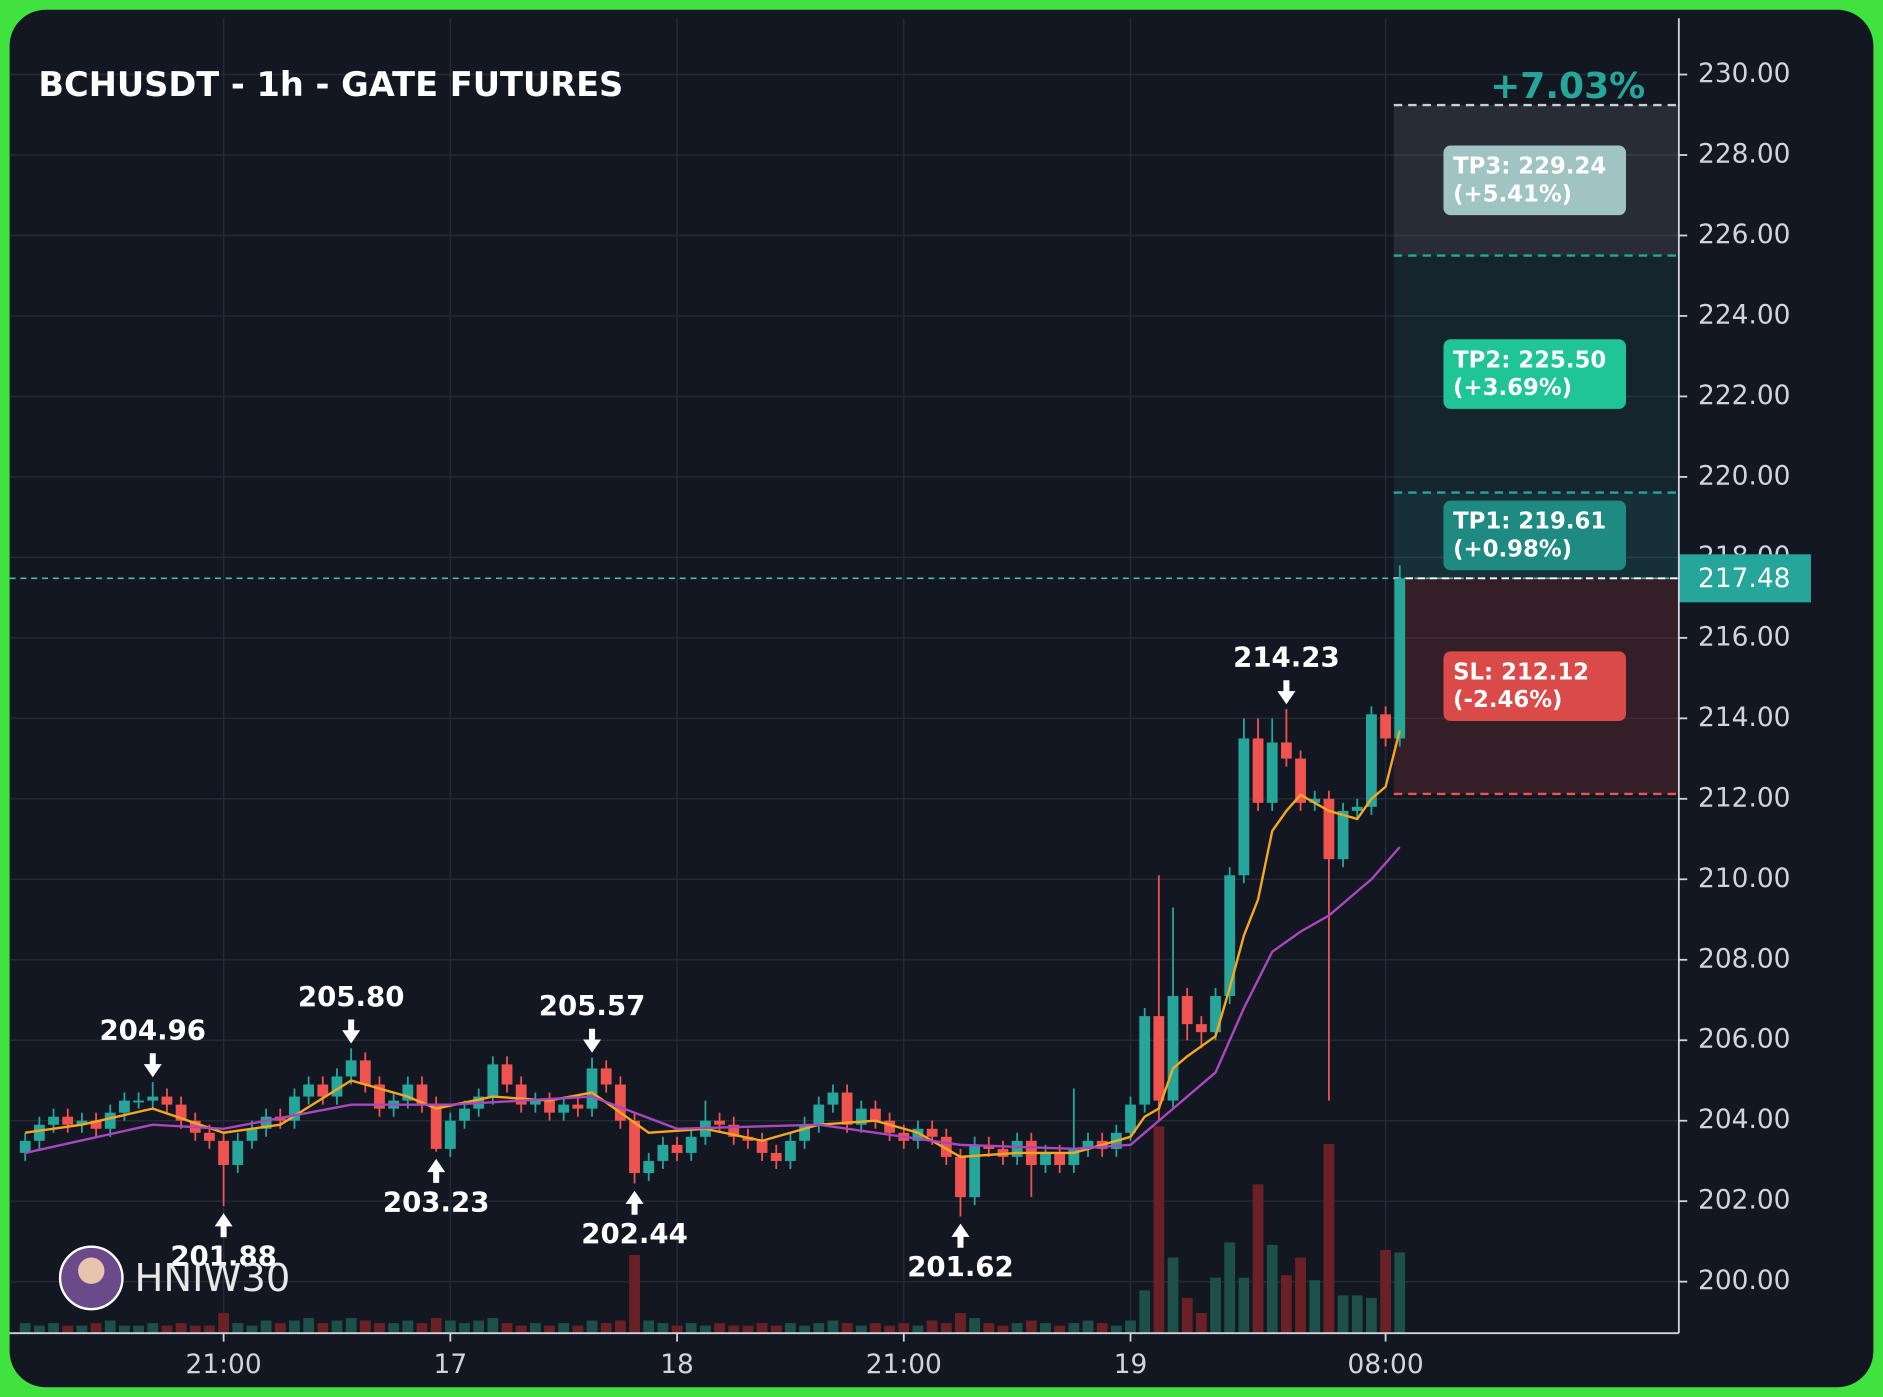 This screenshot has height=1397, width=1883. I want to click on y-tick-label: 220.00, so click(1744, 475).